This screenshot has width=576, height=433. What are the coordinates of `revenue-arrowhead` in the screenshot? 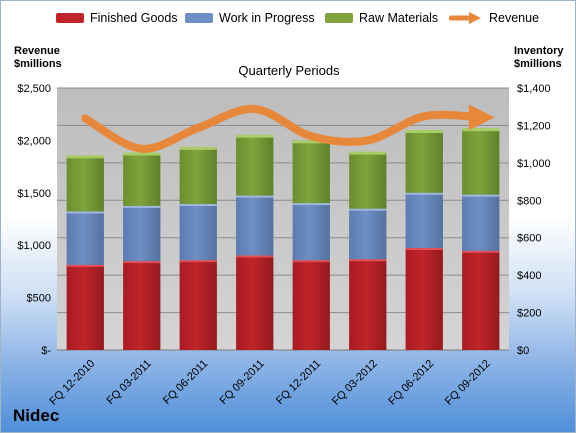 It's located at (481, 117).